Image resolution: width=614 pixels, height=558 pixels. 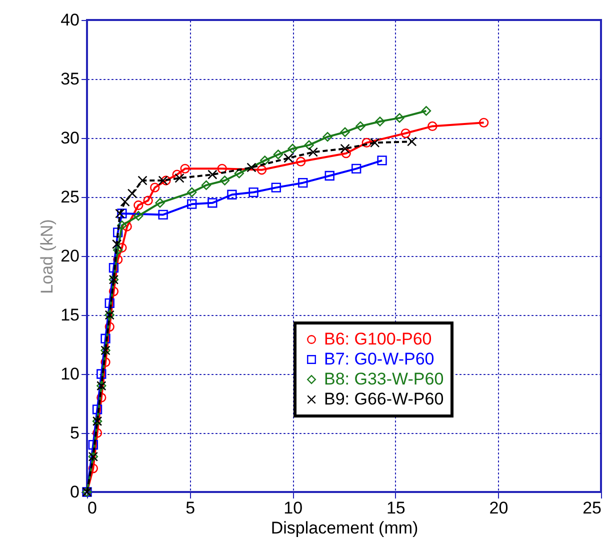 I want to click on x-tick-label: 25, so click(x=592, y=508).